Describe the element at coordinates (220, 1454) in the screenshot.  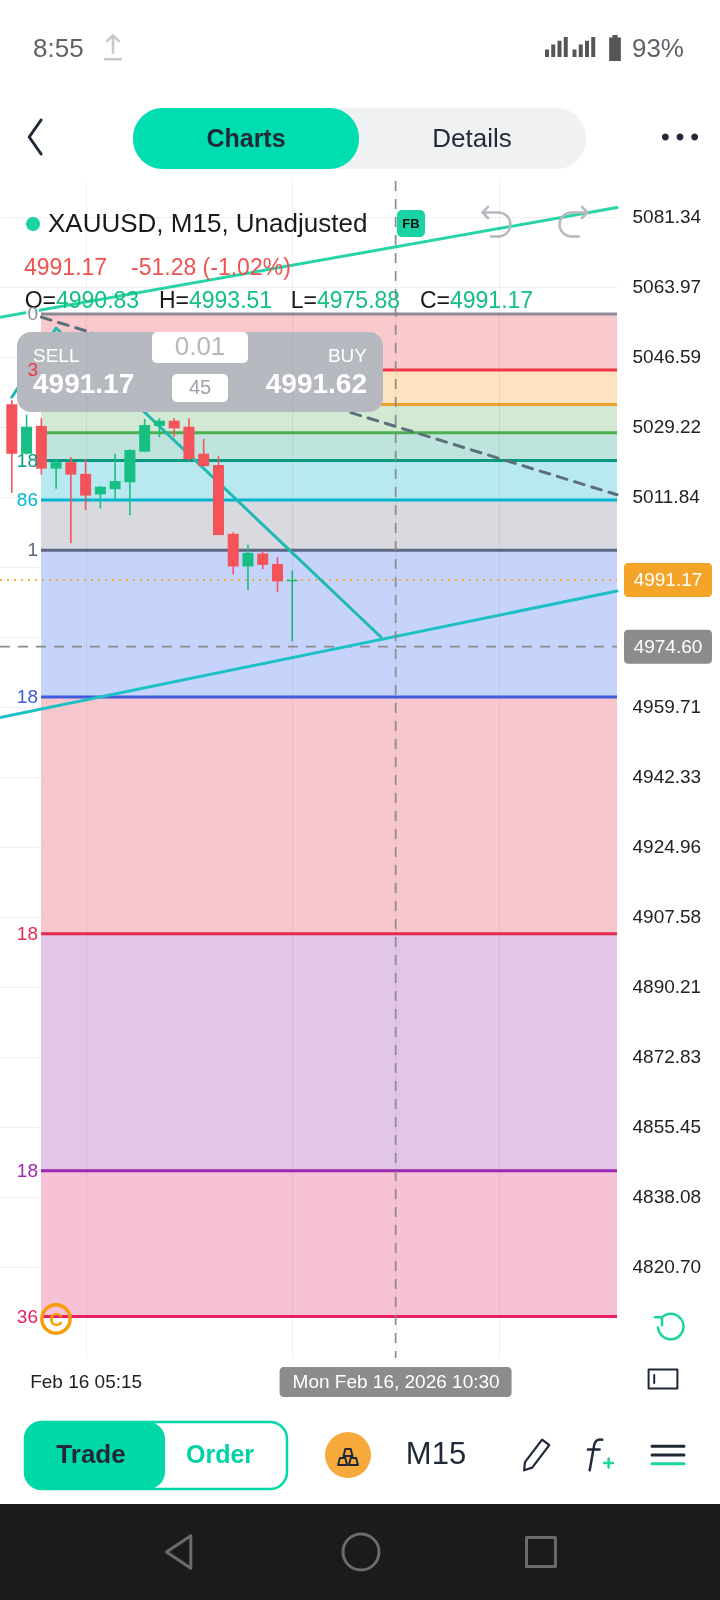
I see `text: Order` at that location.